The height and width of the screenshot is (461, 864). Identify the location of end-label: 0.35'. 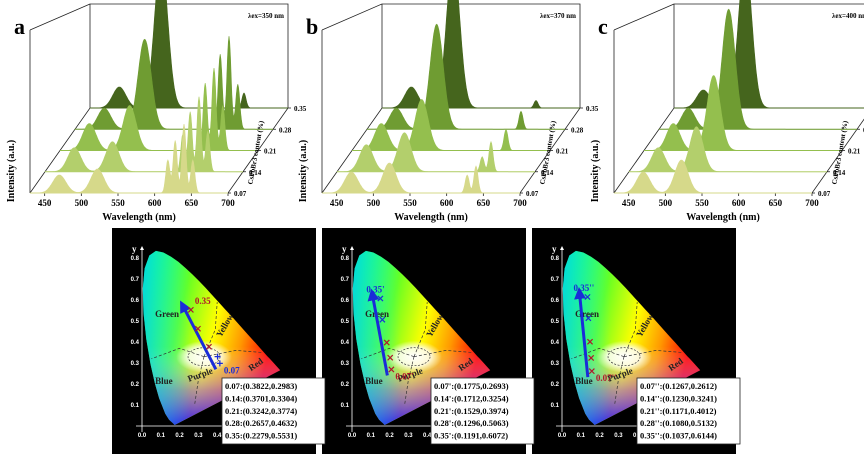
(375, 289).